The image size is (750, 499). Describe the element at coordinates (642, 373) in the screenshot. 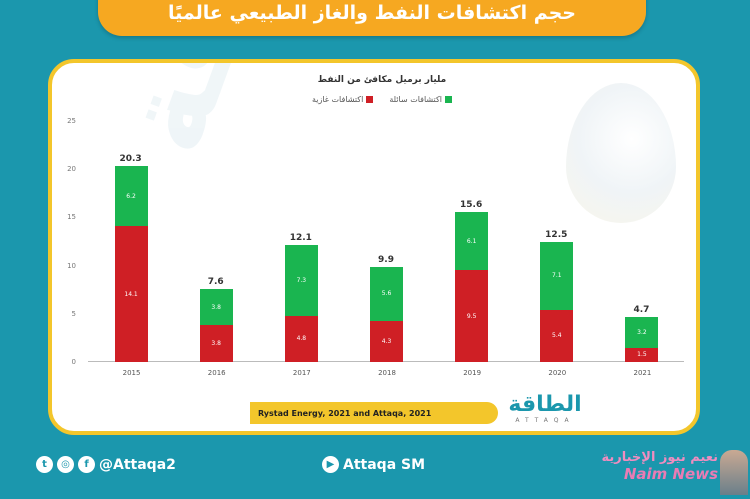

I see `x-tick-label: 2021` at that location.